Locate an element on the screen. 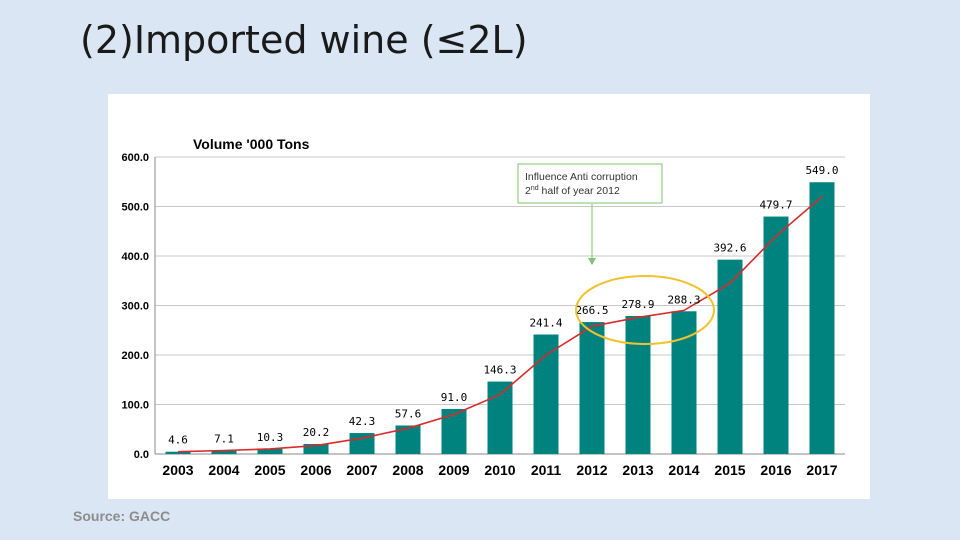 The image size is (960, 540). x-tick-label: 2016 is located at coordinates (775, 470).